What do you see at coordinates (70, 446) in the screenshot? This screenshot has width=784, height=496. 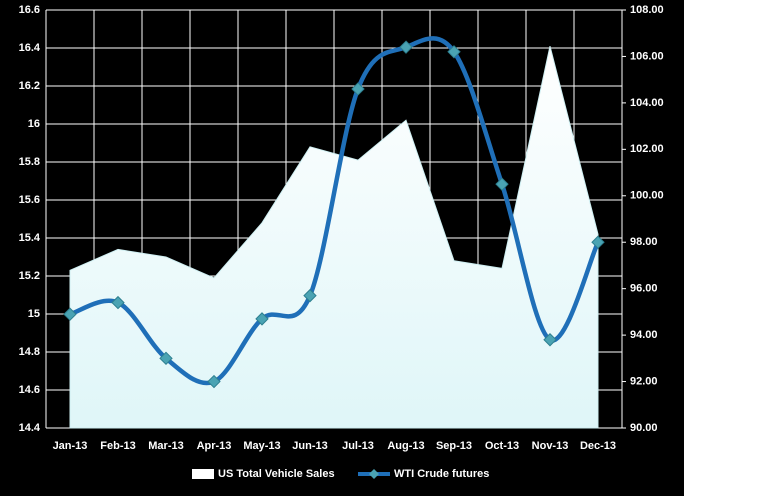 I see `x-tick-label: Jan-13` at bounding box center [70, 446].